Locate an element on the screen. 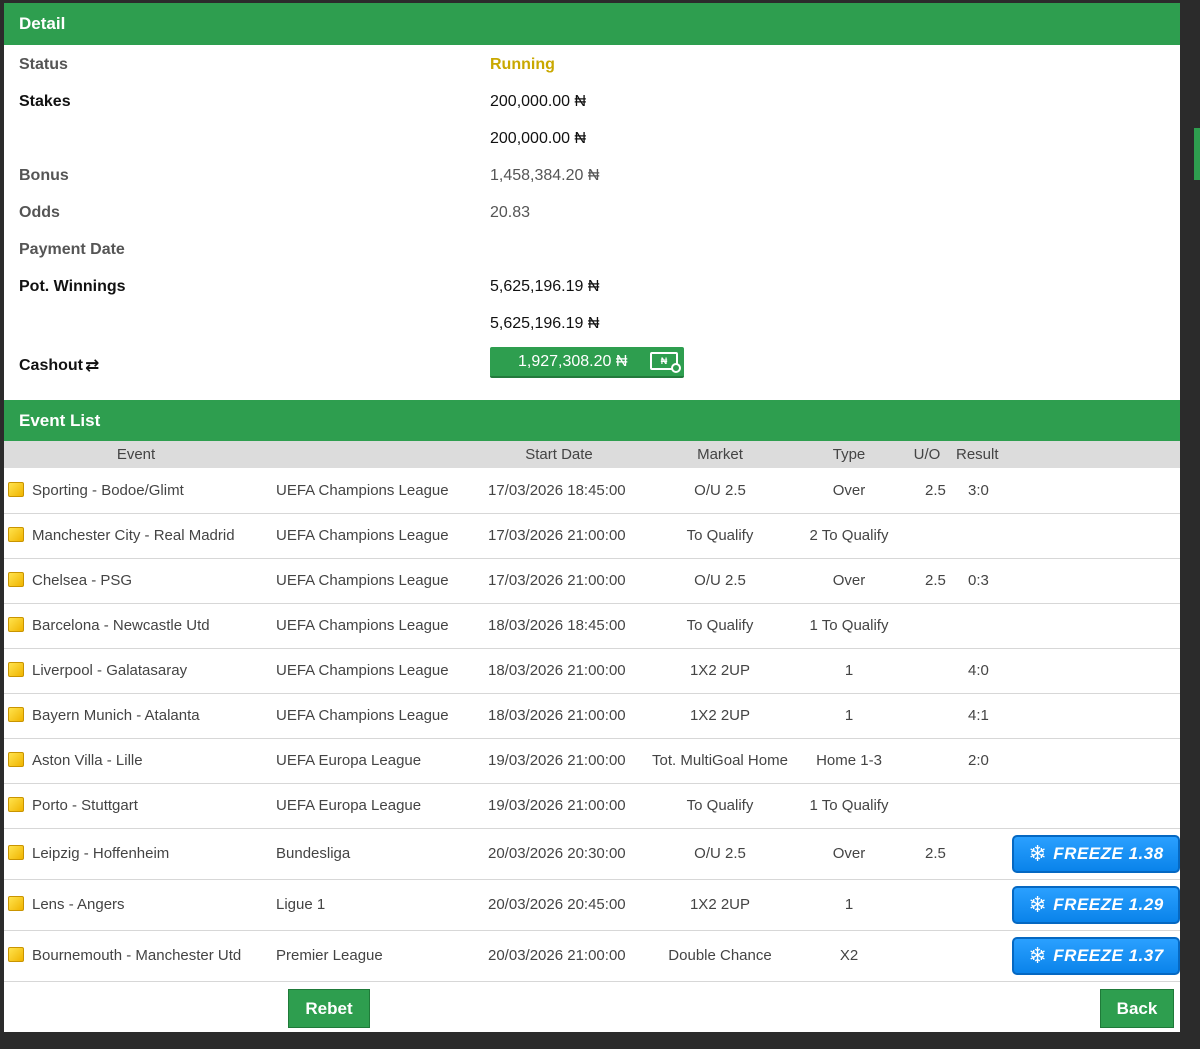 This screenshot has height=1049, width=1200. freeze-button: ❄ FREEZE 1.38 is located at coordinates (1096, 853).